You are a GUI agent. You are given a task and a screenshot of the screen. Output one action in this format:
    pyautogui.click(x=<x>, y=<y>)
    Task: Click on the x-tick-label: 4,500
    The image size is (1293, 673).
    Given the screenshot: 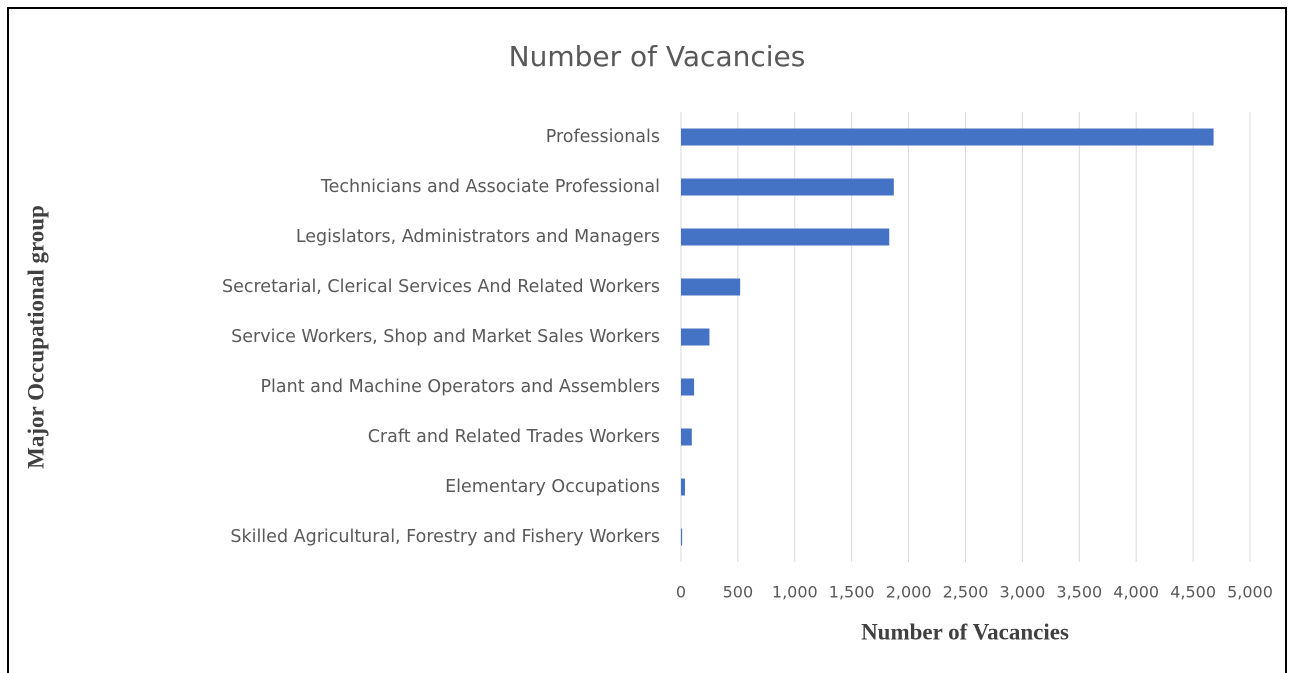 What is the action you would take?
    pyautogui.click(x=1193, y=592)
    